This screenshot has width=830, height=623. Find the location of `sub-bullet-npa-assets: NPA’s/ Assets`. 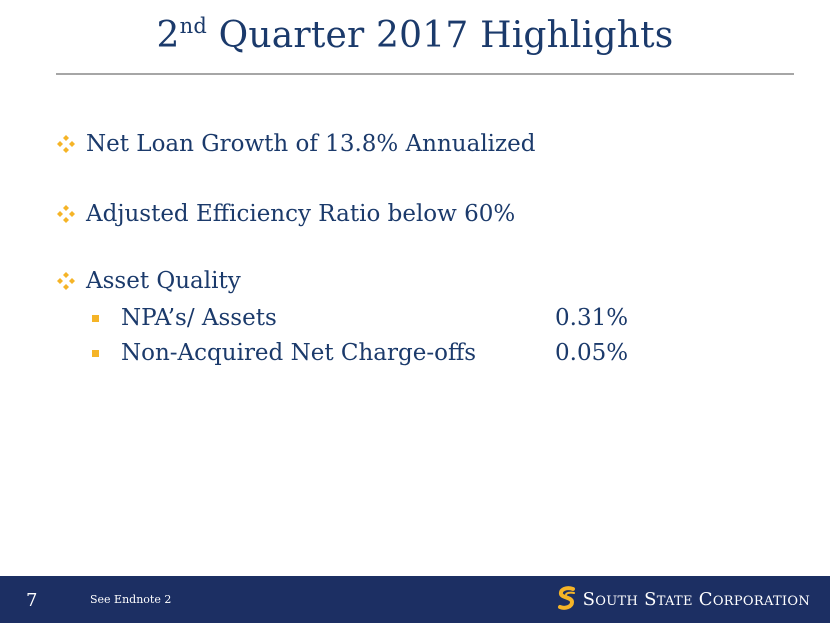

sub-bullet-npa-assets: NPA’s/ Assets is located at coordinates (184, 318).